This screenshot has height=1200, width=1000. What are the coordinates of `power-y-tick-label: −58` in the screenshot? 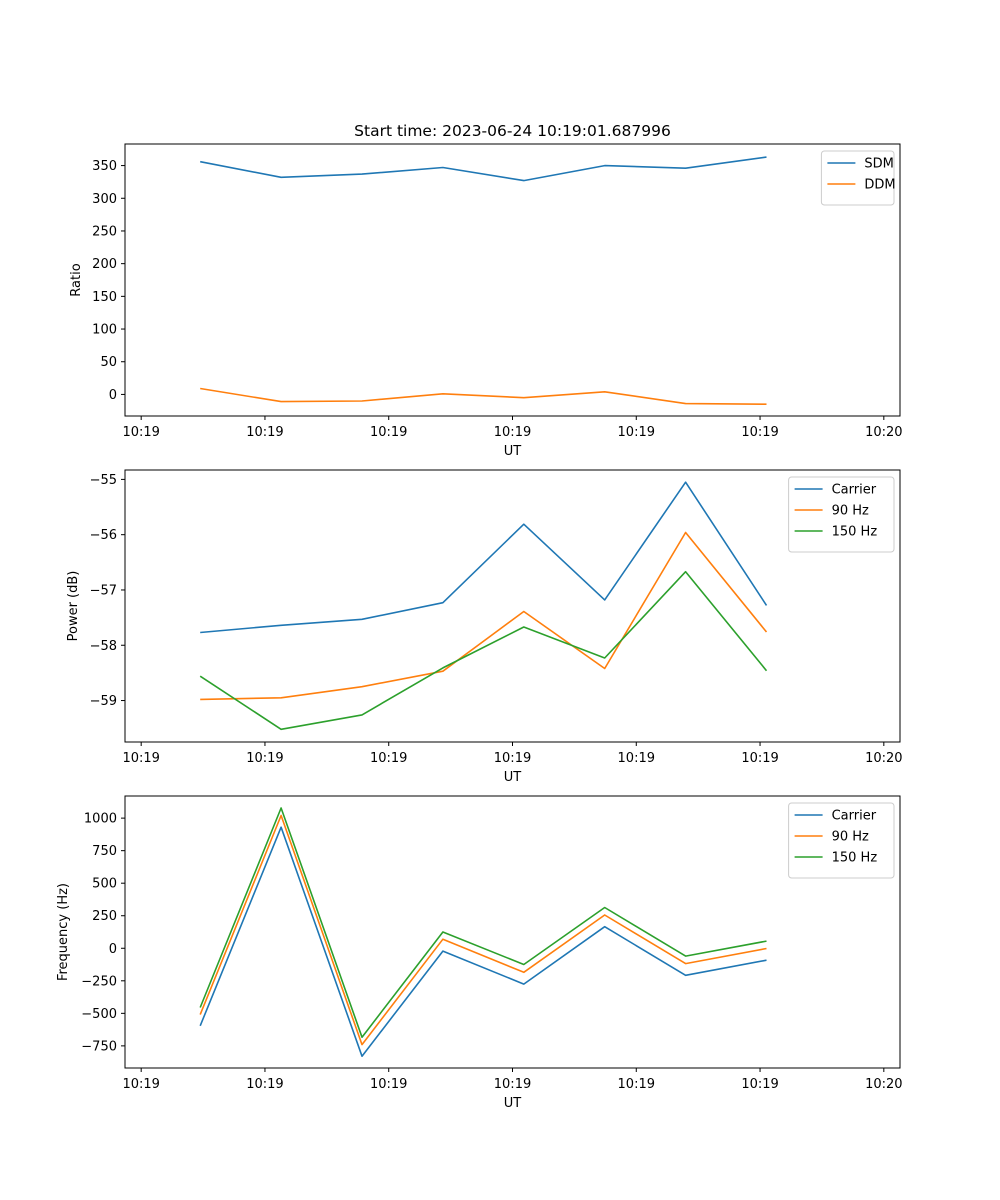 It's located at (103, 646).